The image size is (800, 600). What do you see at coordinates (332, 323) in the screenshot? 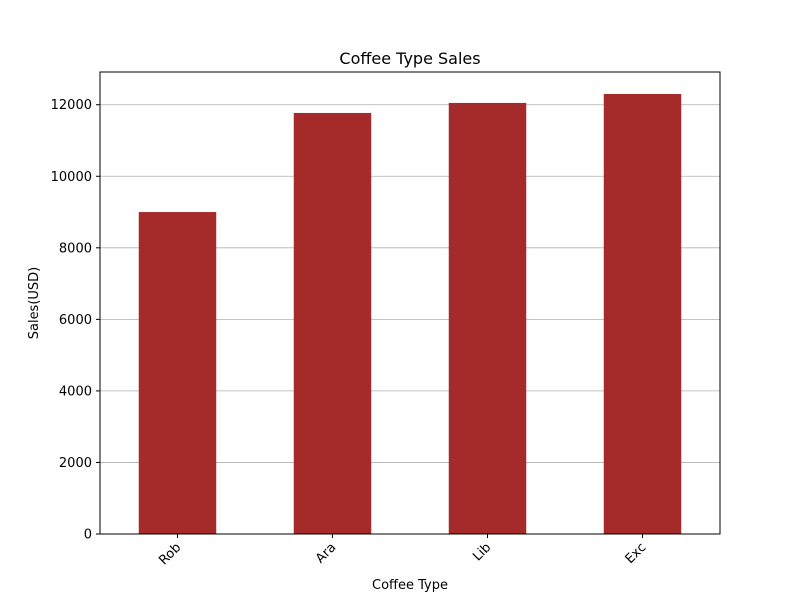
I see `bar-ara` at bounding box center [332, 323].